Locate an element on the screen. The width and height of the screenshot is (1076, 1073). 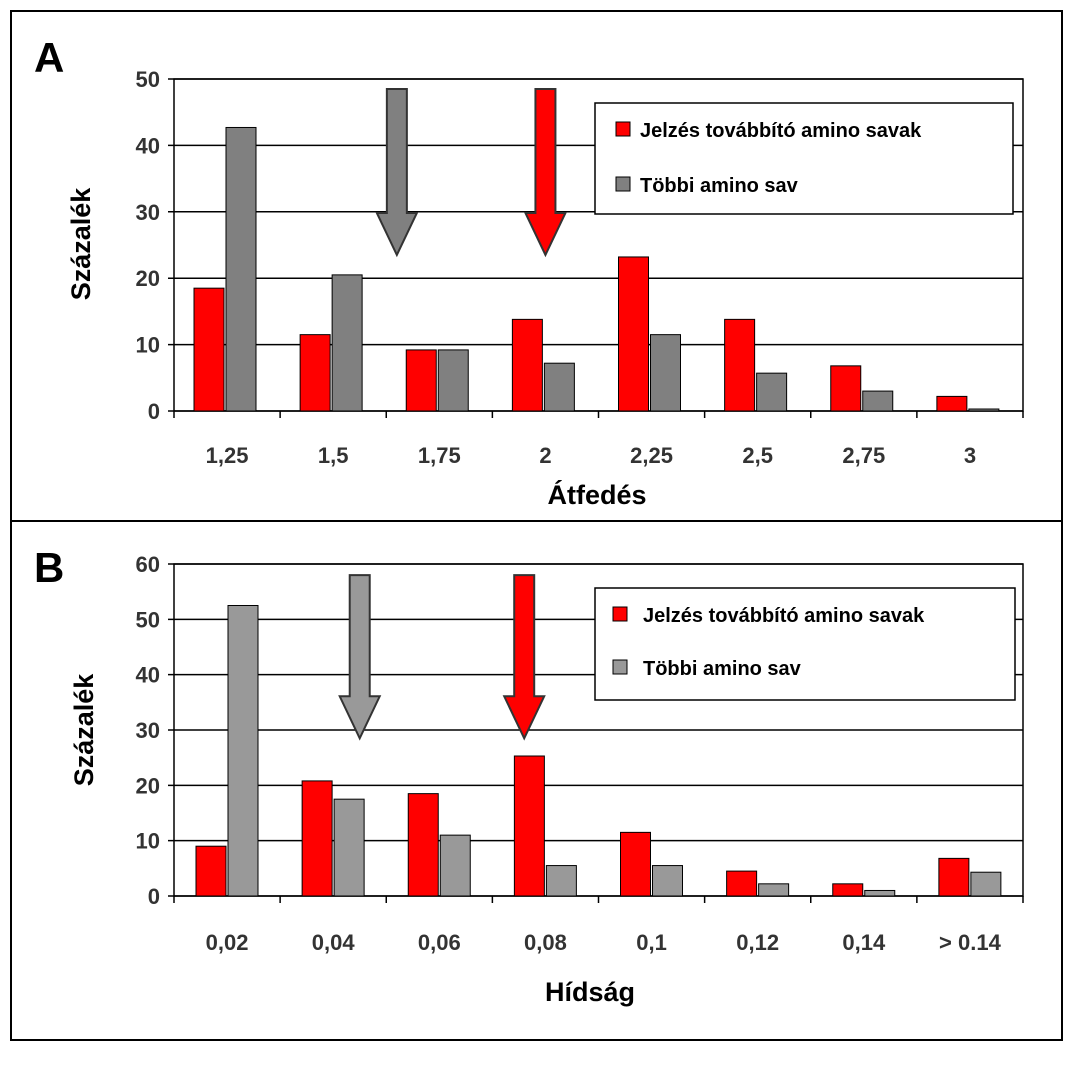
panel-a-x-tick-label: 2,75 is located at coordinates (863, 455).